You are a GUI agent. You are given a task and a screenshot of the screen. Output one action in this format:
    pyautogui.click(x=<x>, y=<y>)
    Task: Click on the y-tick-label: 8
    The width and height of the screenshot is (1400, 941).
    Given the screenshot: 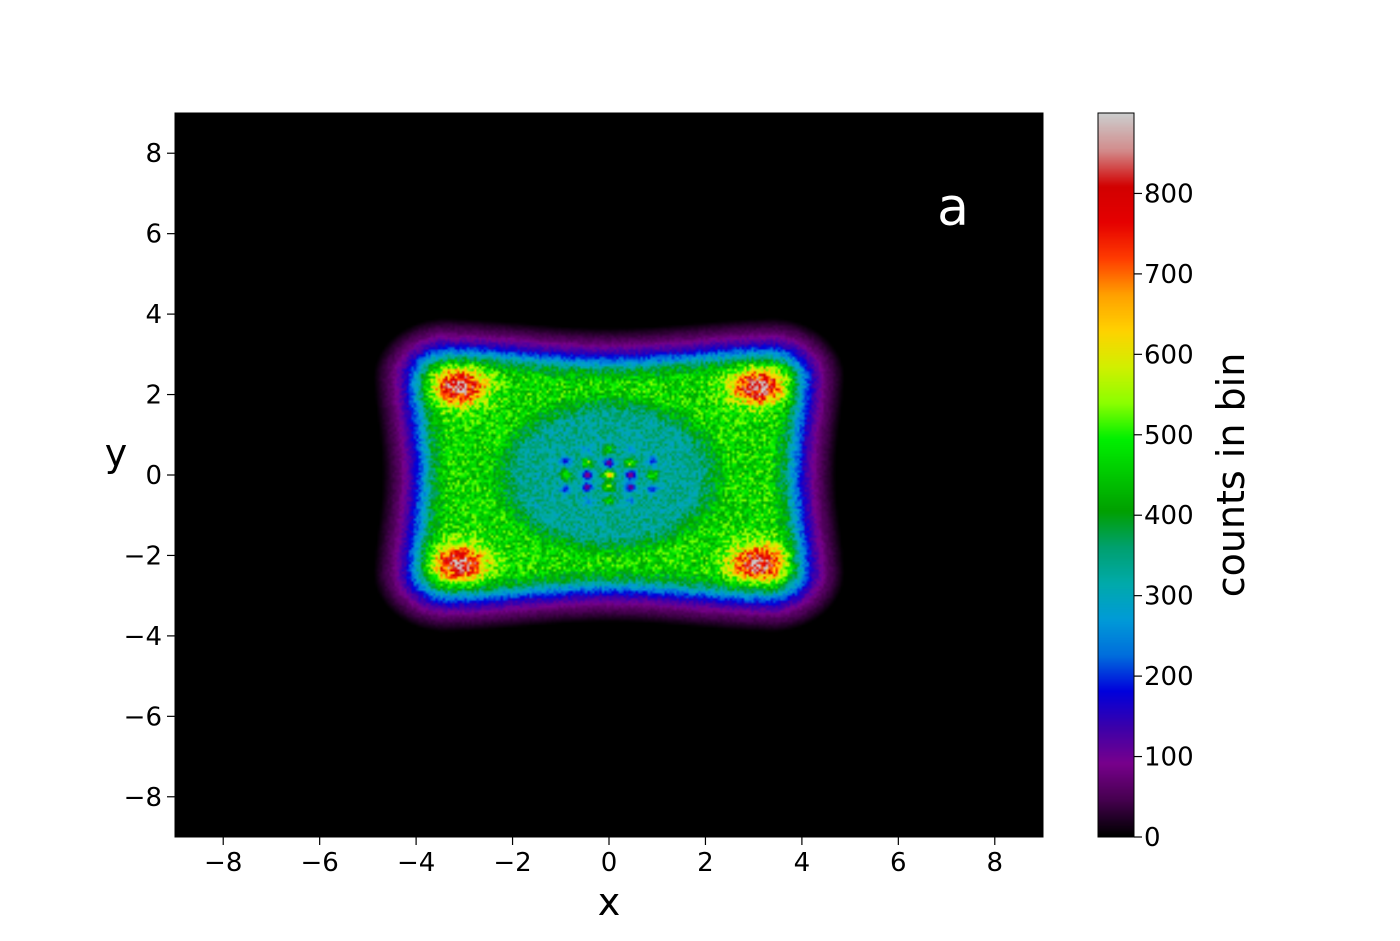 What is the action you would take?
    pyautogui.click(x=153, y=154)
    